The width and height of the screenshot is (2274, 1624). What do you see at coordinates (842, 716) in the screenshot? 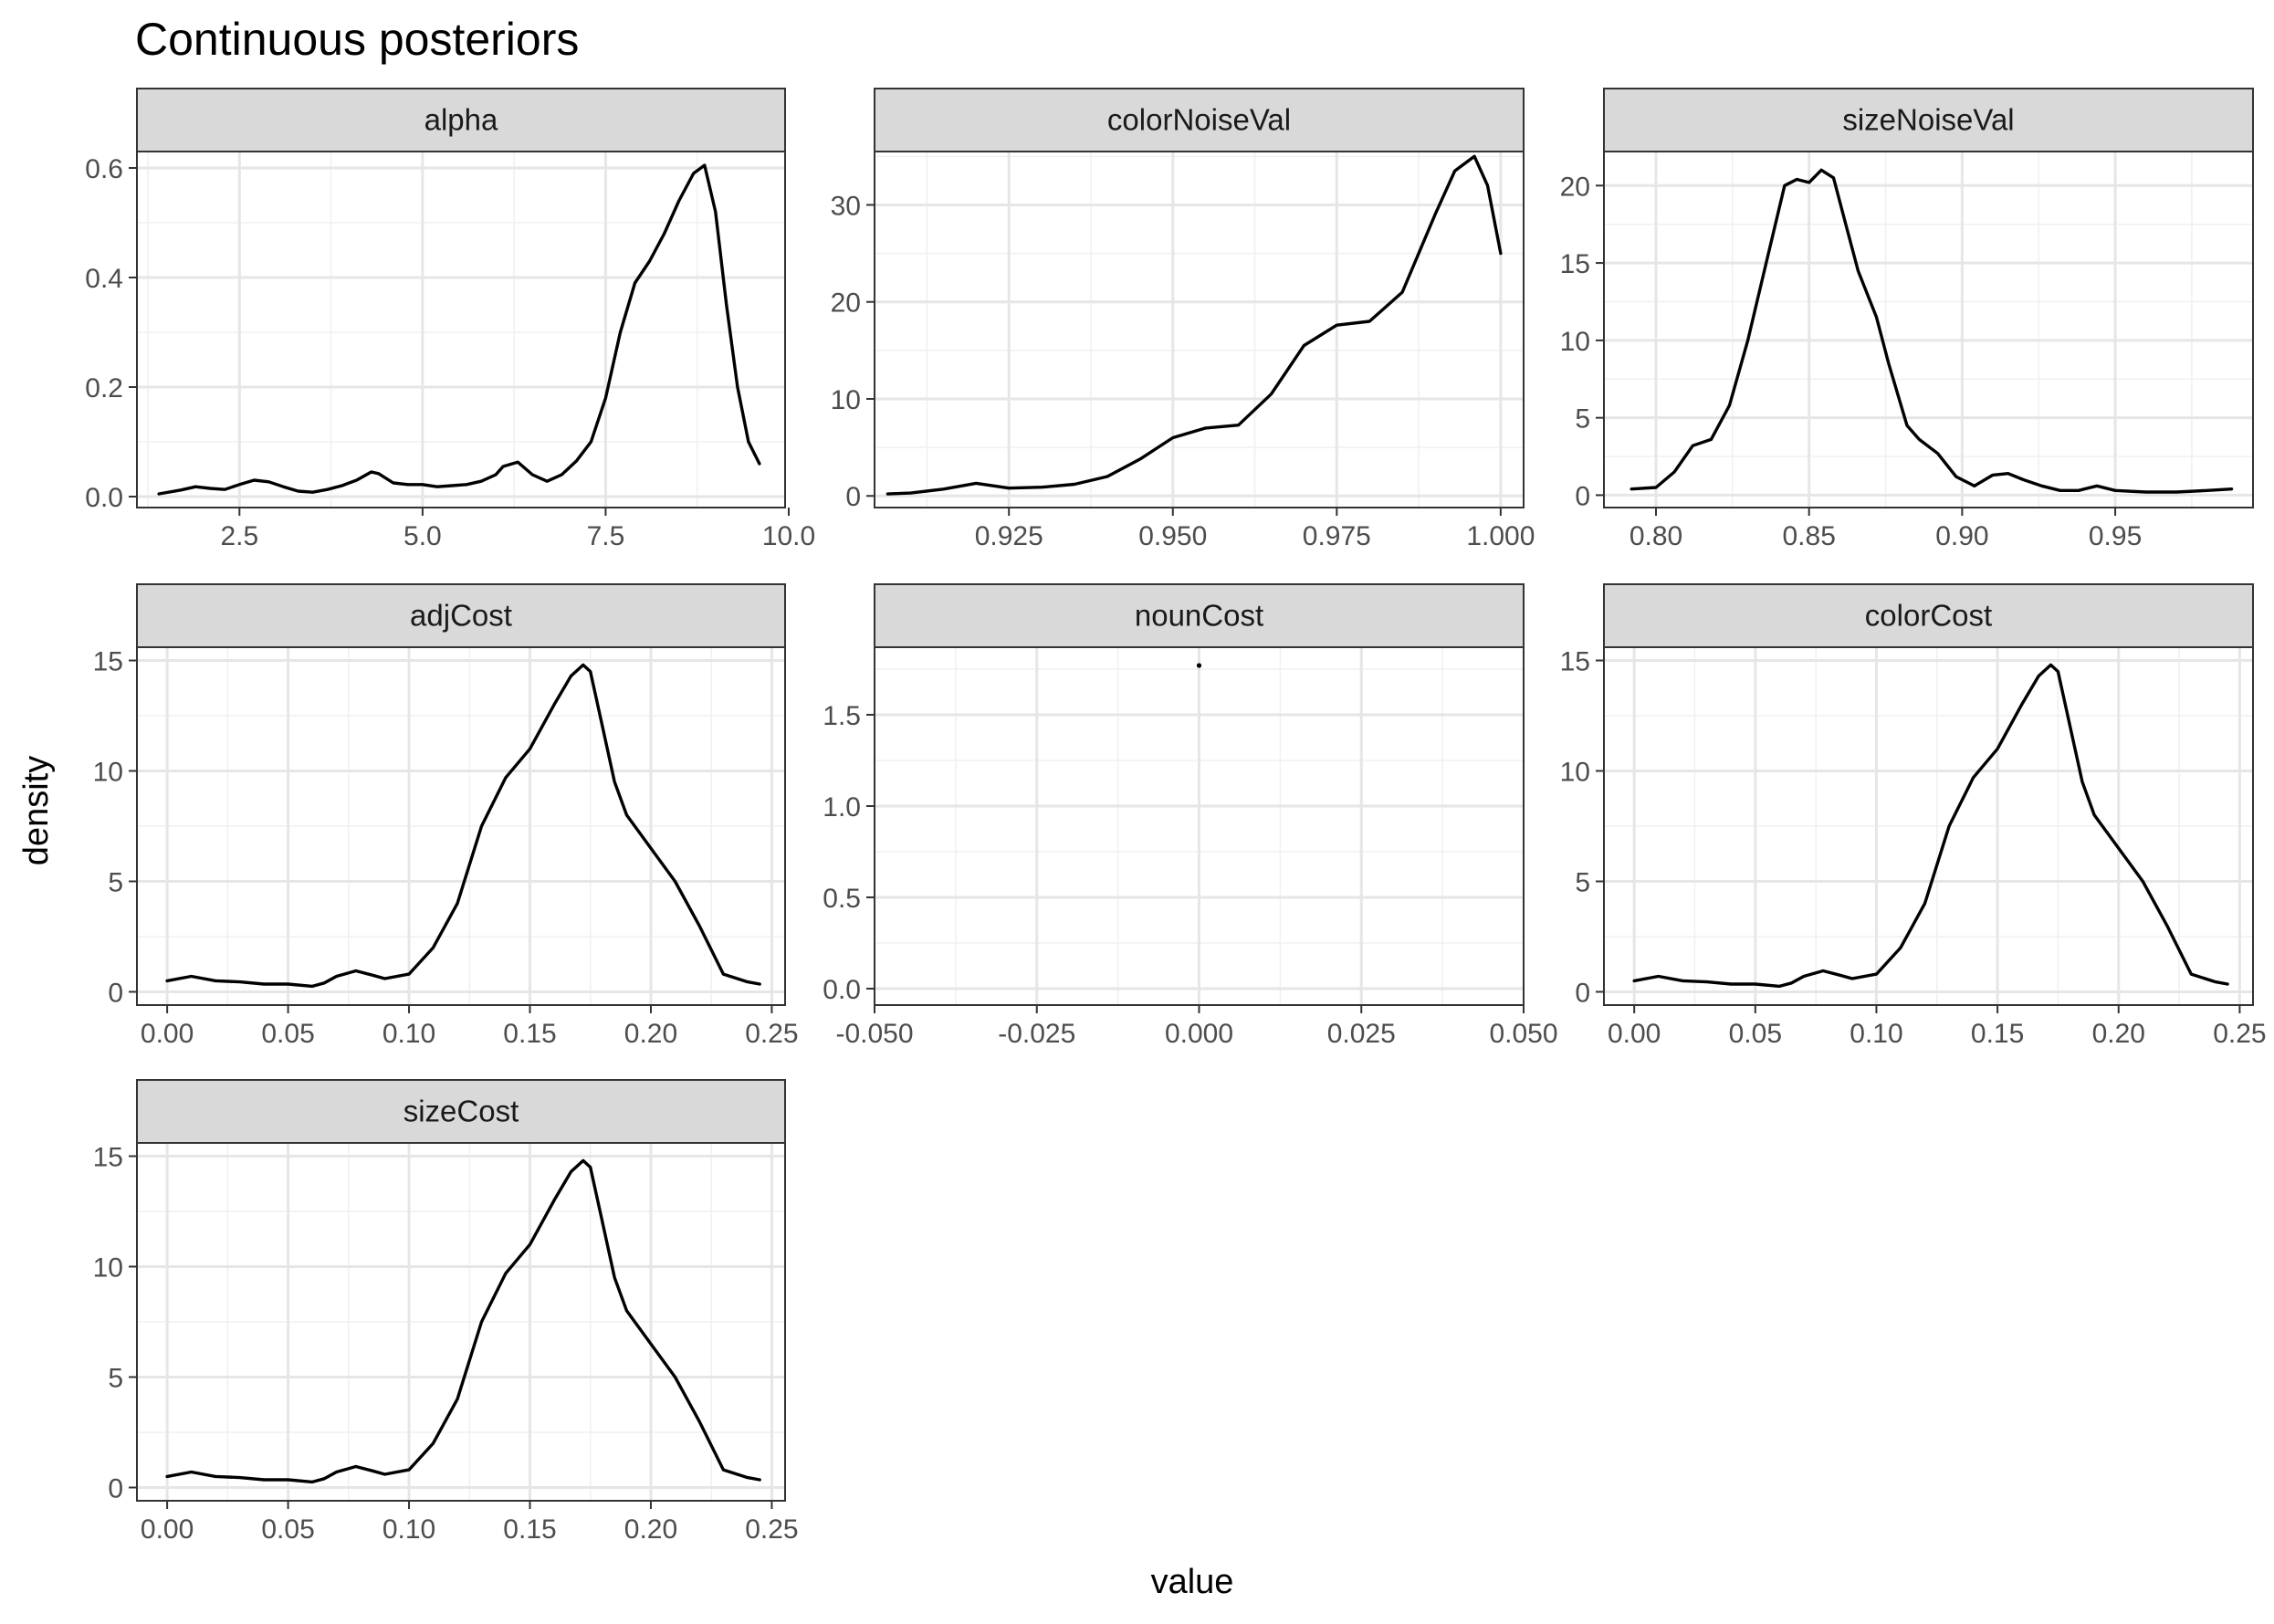
I see `y-tick-label: 1.5` at bounding box center [842, 716].